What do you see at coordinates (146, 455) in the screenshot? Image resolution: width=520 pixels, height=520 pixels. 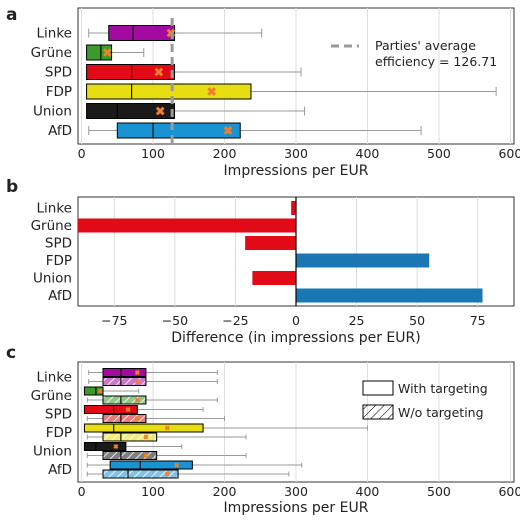 I see `c-without-mean-union` at bounding box center [146, 455].